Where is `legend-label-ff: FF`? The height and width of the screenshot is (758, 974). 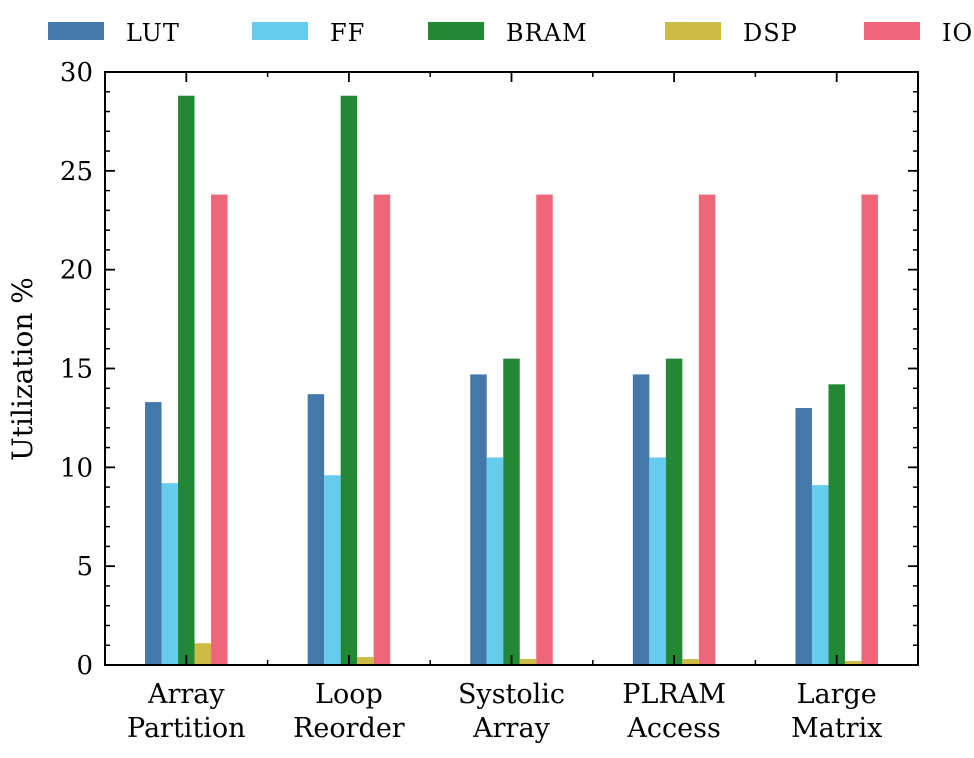 legend-label-ff: FF is located at coordinates (347, 33).